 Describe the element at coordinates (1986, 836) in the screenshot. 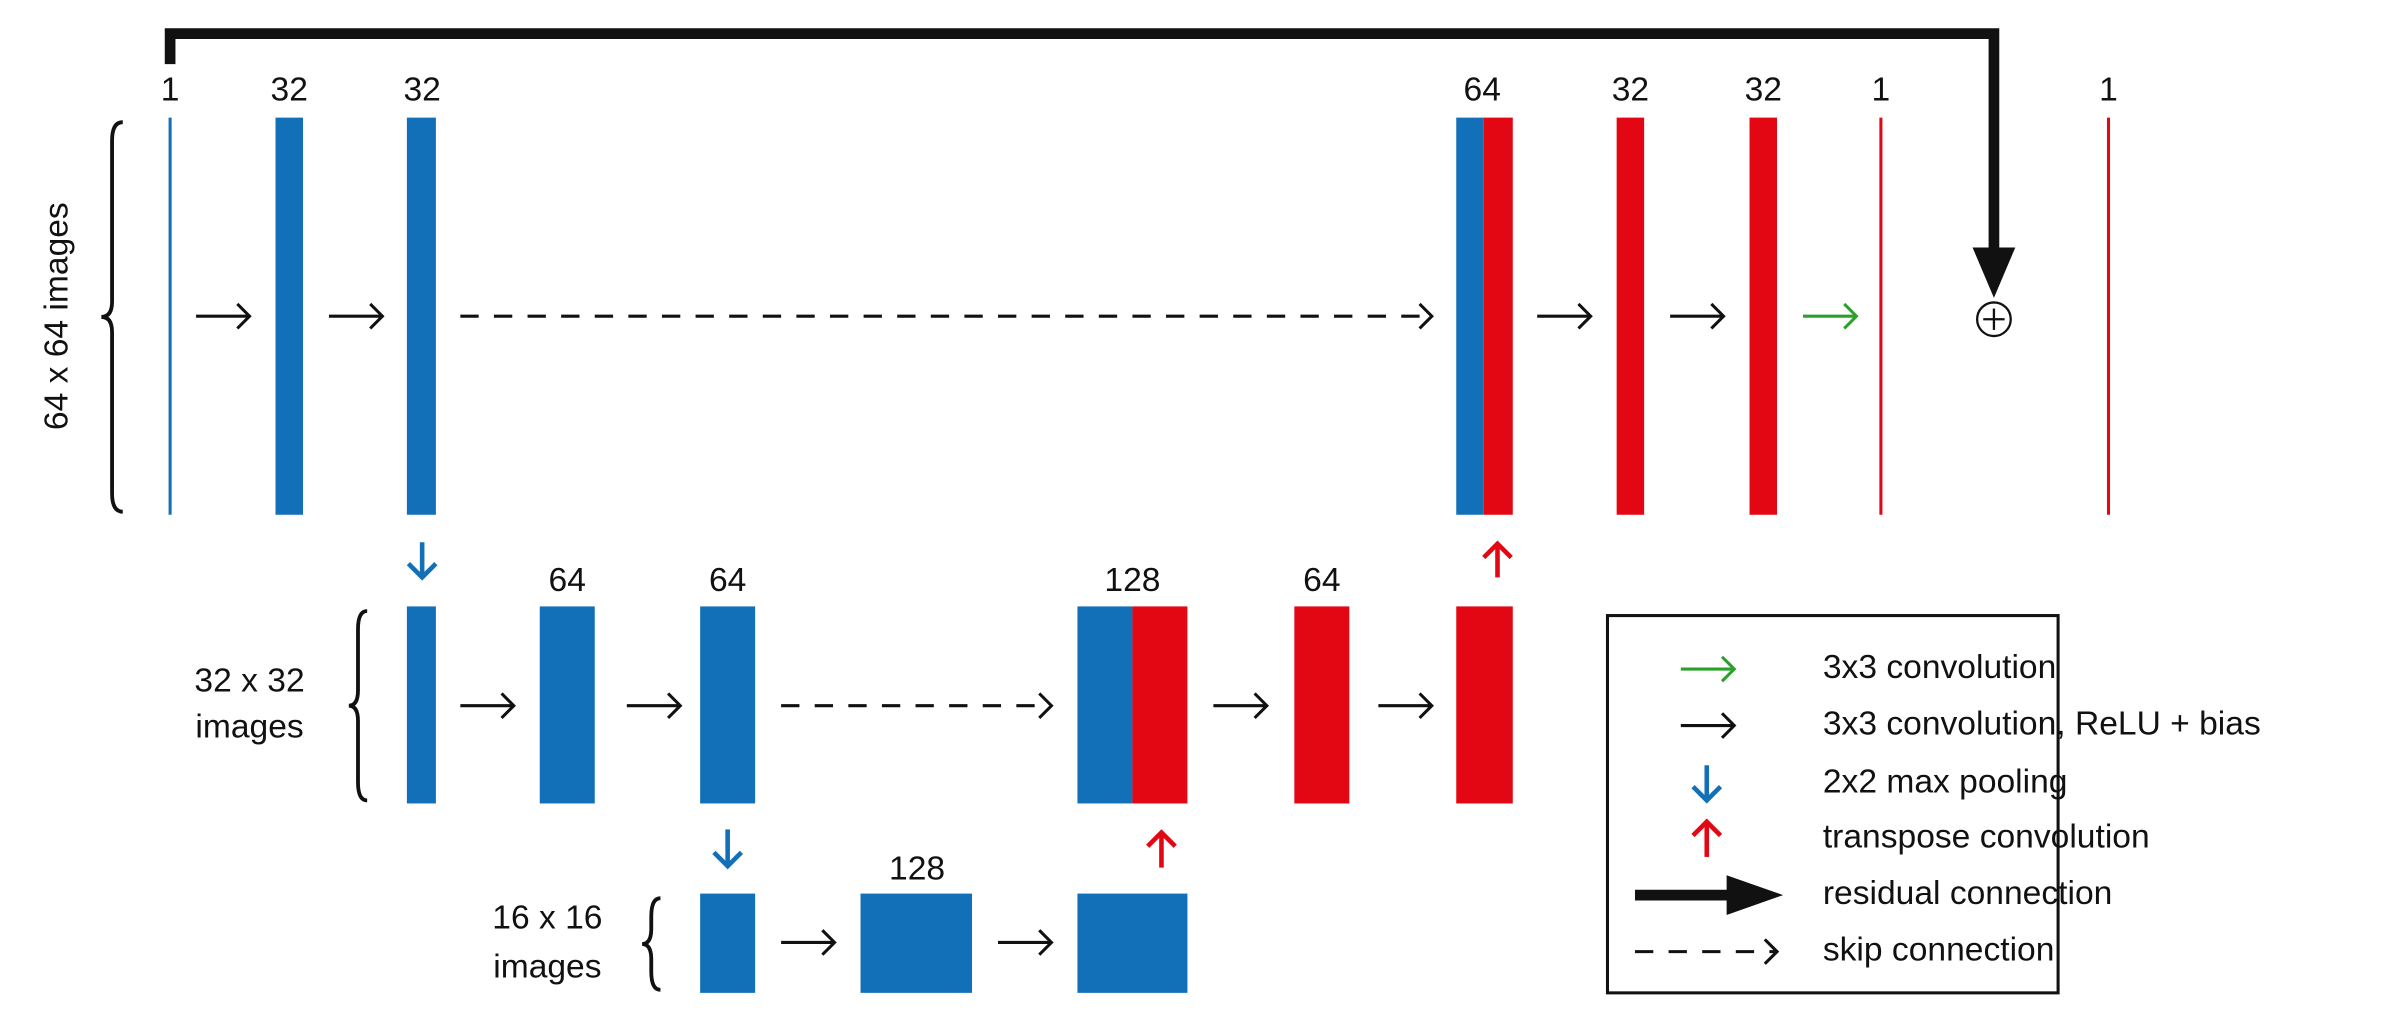

I see `legend-label: transpose convolution` at that location.